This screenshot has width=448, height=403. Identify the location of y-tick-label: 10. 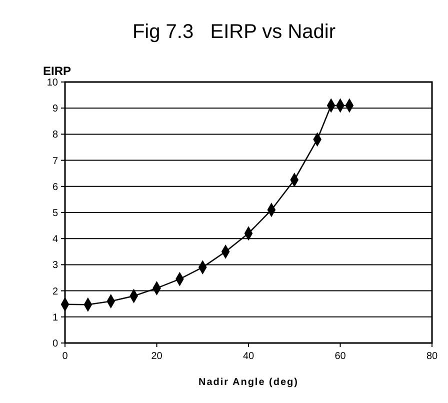
(52, 83).